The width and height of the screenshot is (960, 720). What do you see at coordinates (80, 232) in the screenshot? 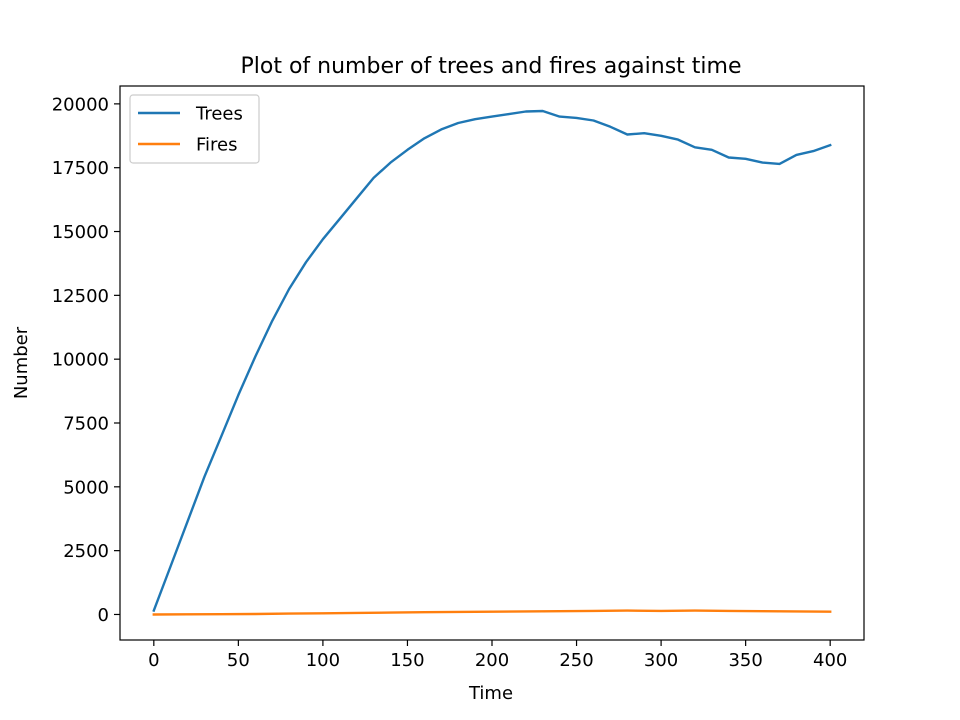
I see `y-tick-label: 15000` at bounding box center [80, 232].